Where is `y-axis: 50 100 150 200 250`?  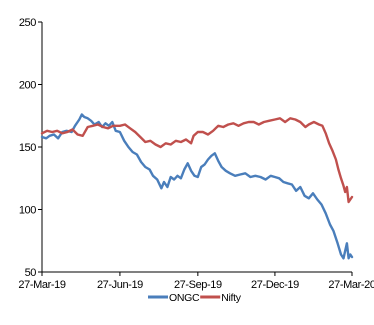 y-axis: 50 100 150 200 250 is located at coordinates (31, 148).